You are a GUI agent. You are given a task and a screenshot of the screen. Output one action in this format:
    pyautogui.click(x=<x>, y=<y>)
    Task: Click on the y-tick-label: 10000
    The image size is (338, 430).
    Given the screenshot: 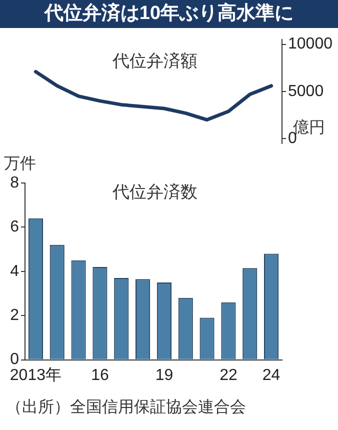 What is the action you would take?
    pyautogui.click(x=310, y=44)
    